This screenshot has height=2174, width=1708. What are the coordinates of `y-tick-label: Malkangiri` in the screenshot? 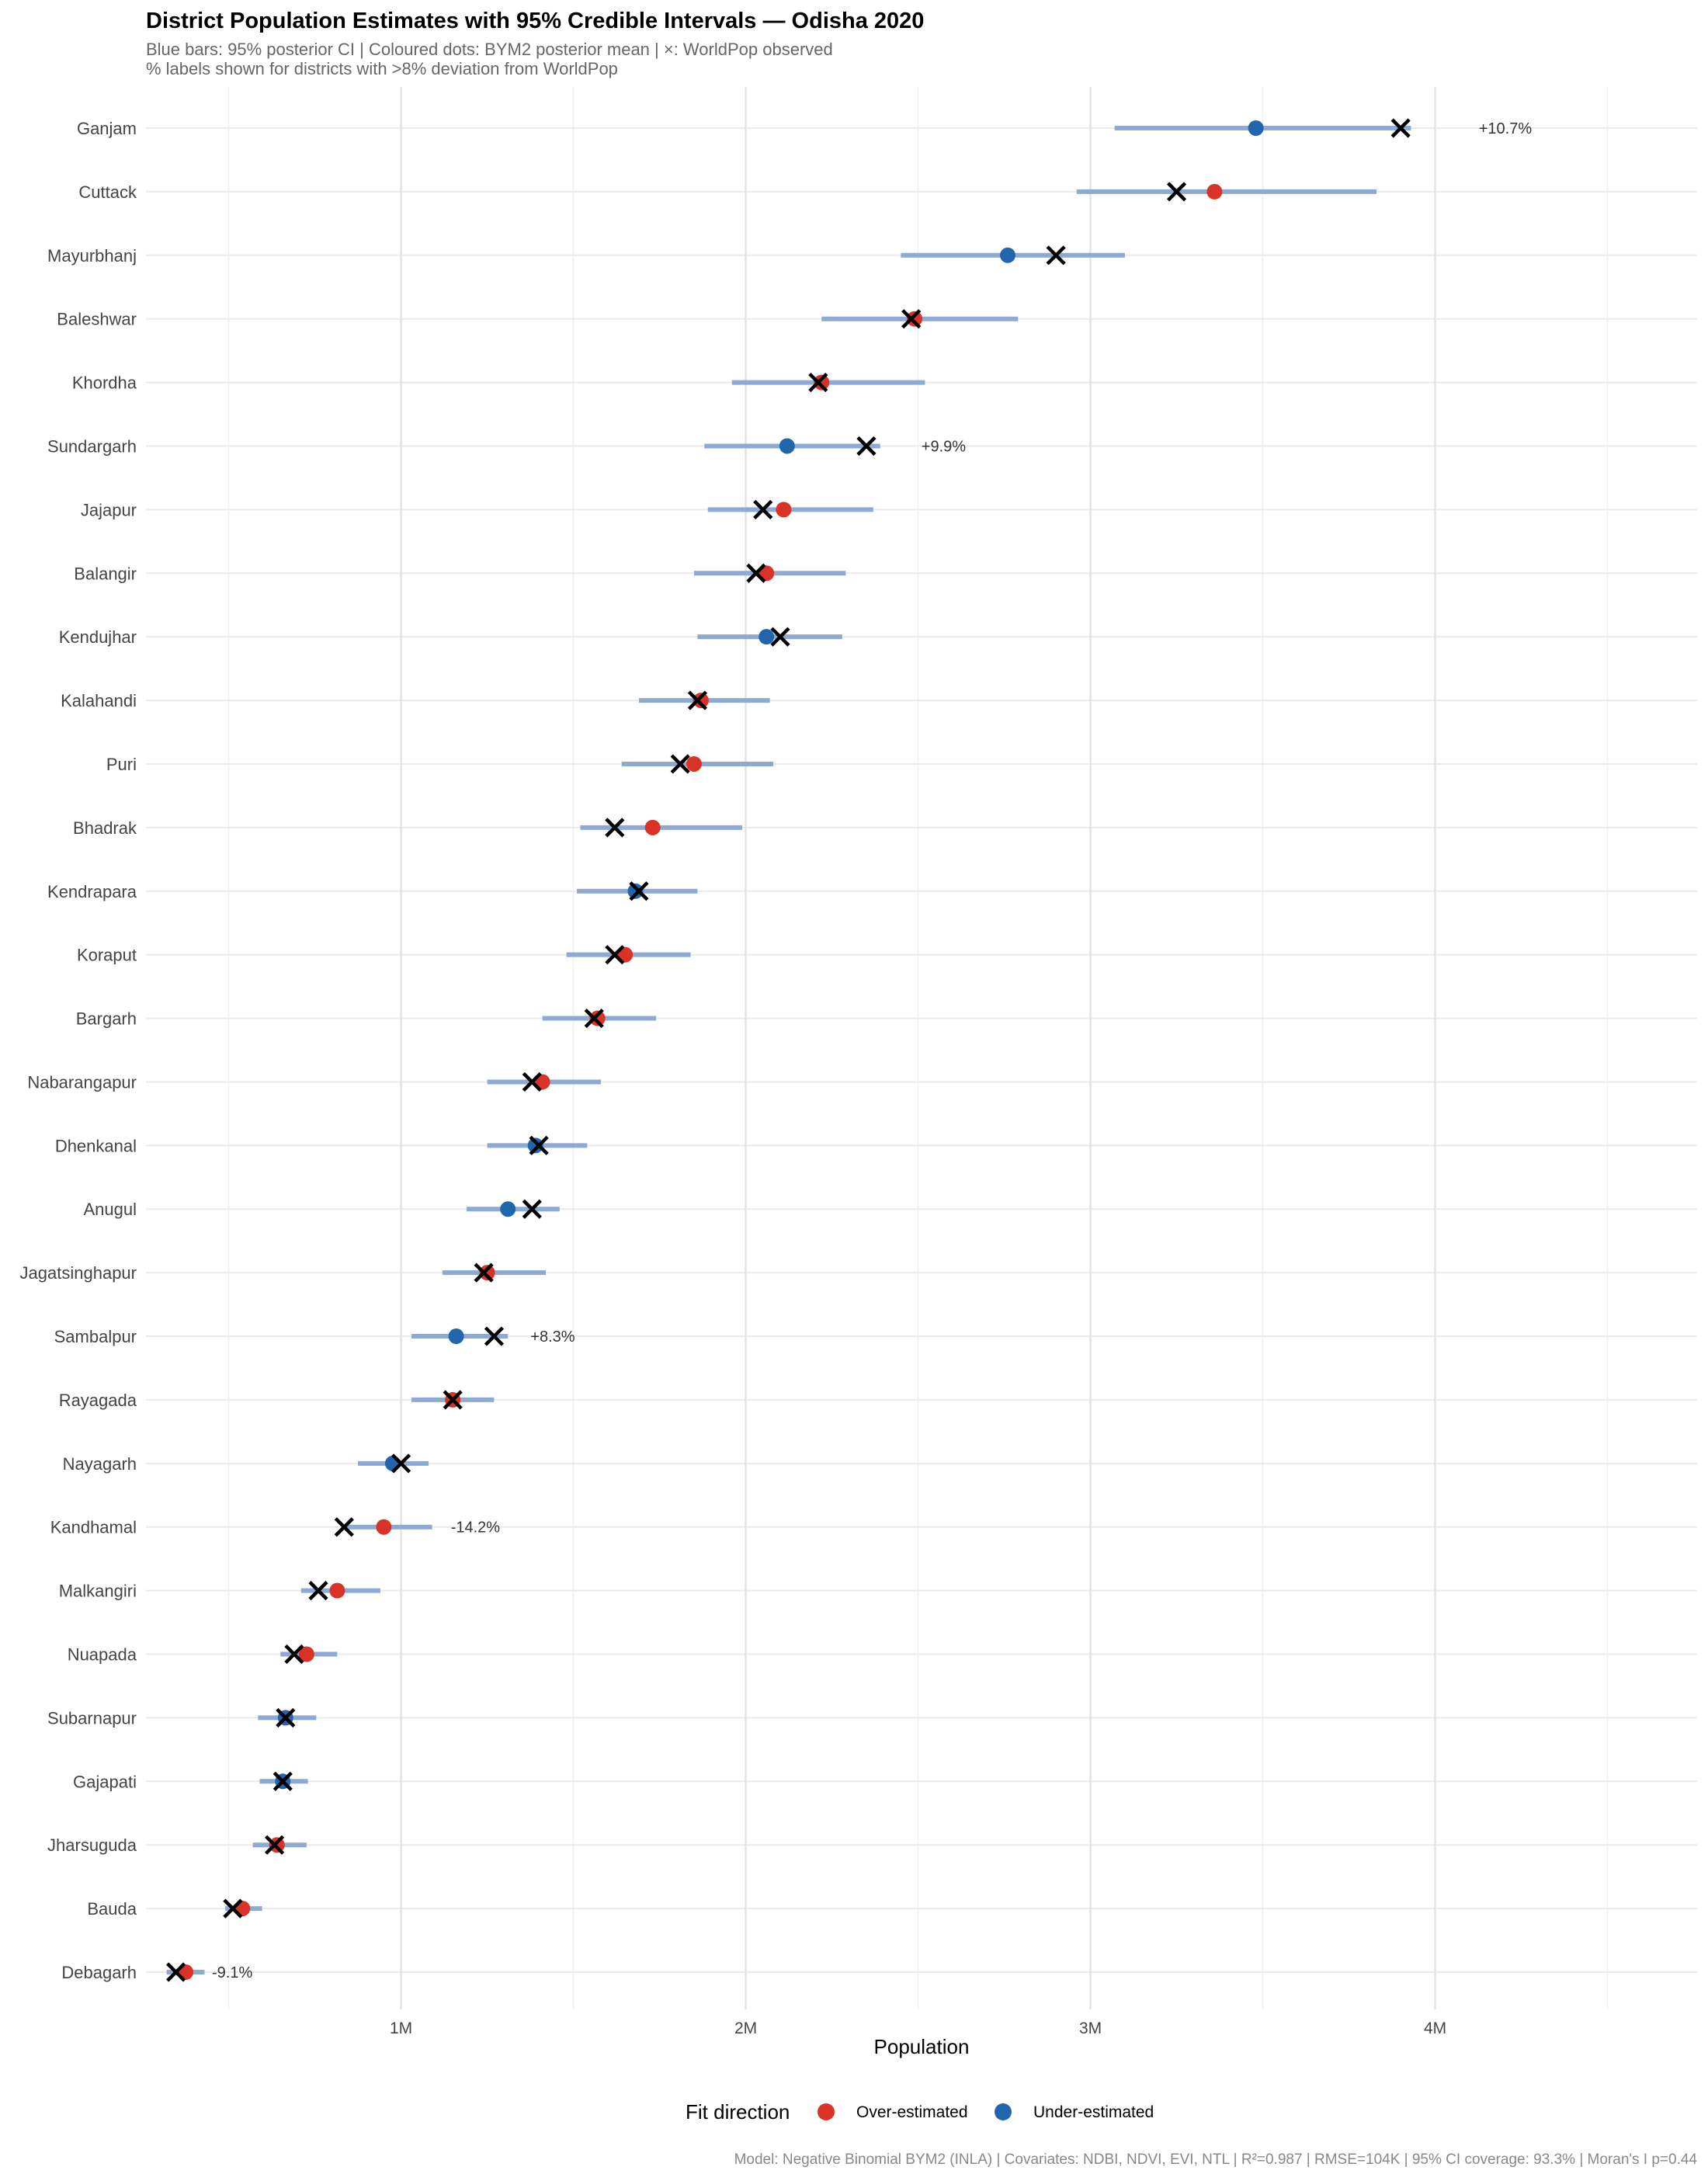 It's located at (98, 1592).